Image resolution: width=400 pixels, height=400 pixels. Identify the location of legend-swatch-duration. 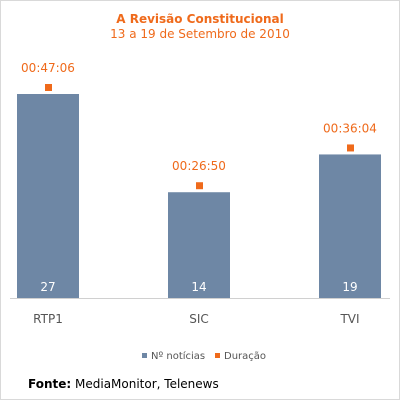
(217, 355).